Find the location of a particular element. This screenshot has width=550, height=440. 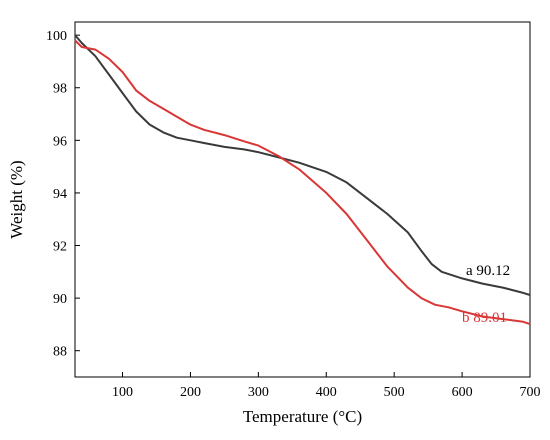

x-tick-label: 500 is located at coordinates (394, 392).